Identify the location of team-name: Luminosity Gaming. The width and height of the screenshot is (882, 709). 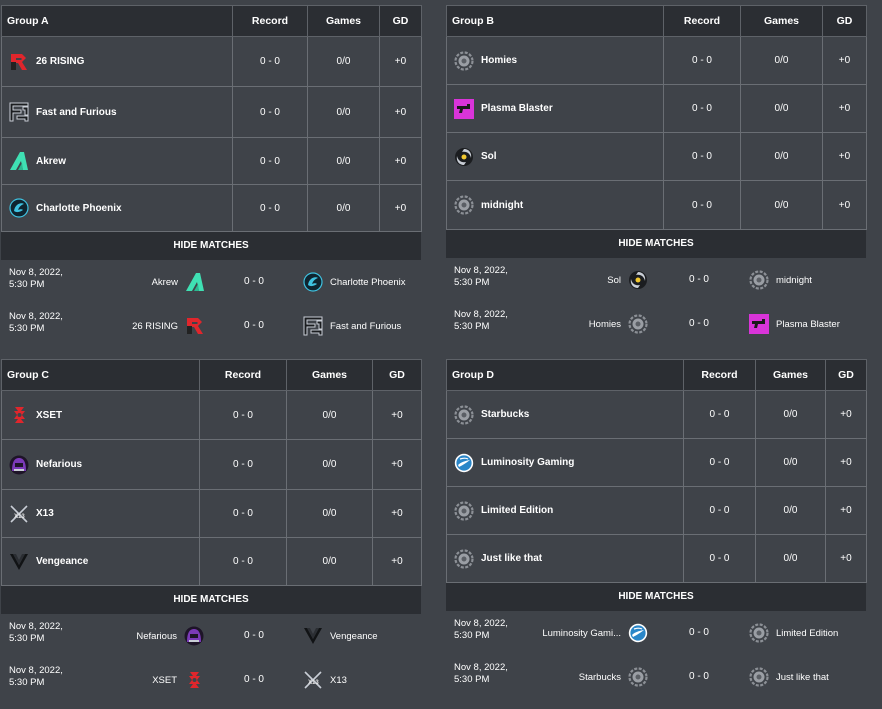
(528, 462).